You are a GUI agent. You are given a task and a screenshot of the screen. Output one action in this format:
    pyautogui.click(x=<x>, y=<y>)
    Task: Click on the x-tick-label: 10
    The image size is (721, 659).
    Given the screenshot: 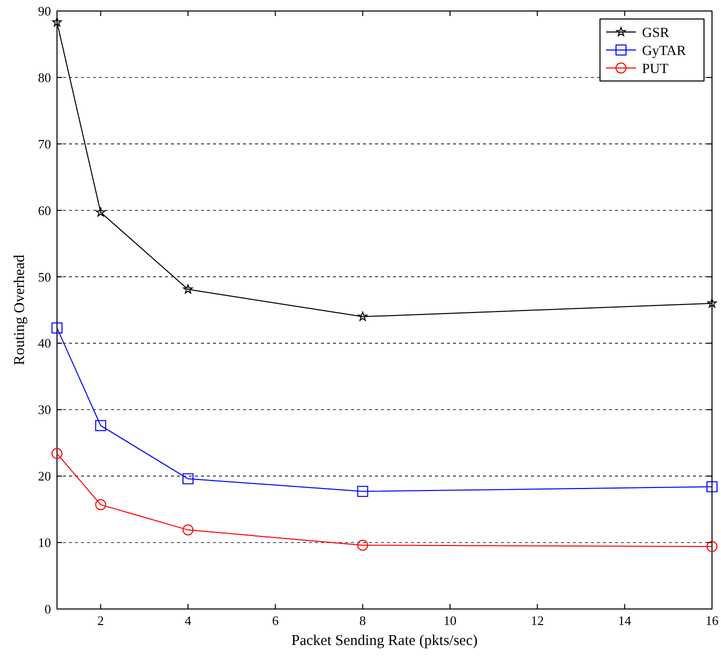 What is the action you would take?
    pyautogui.click(x=450, y=620)
    